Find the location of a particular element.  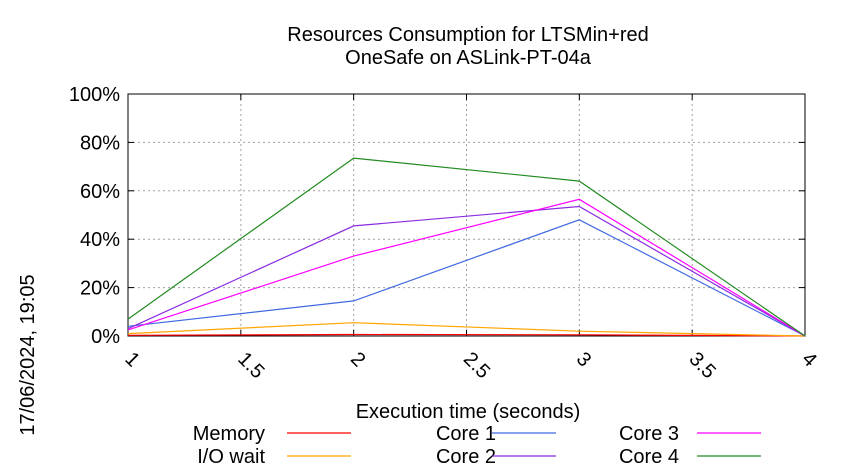

legend-entry-core-4: Core 4 is located at coordinates (690, 457).